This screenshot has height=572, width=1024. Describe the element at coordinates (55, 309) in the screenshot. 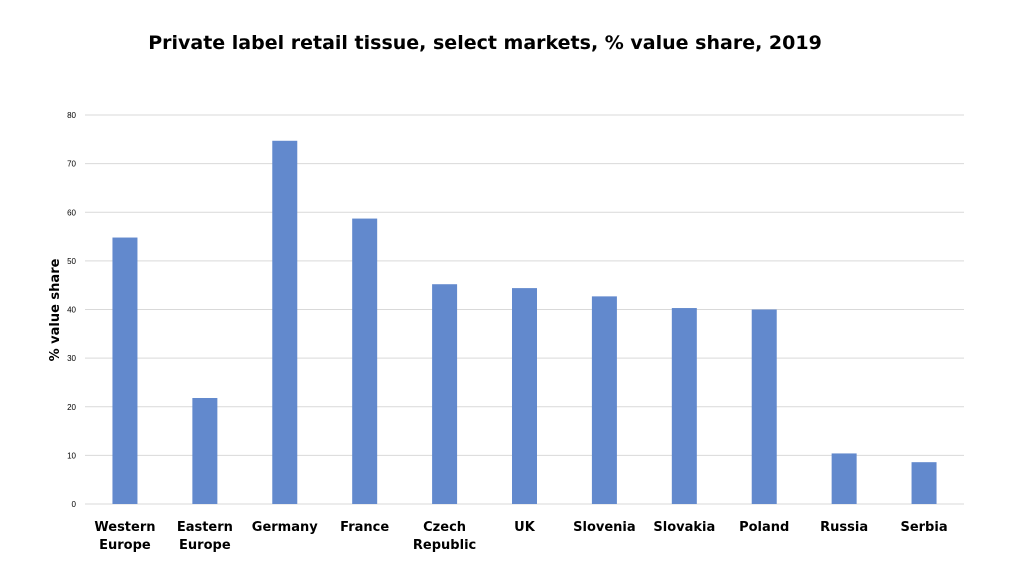

I see `y-axis-label: % value share` at that location.